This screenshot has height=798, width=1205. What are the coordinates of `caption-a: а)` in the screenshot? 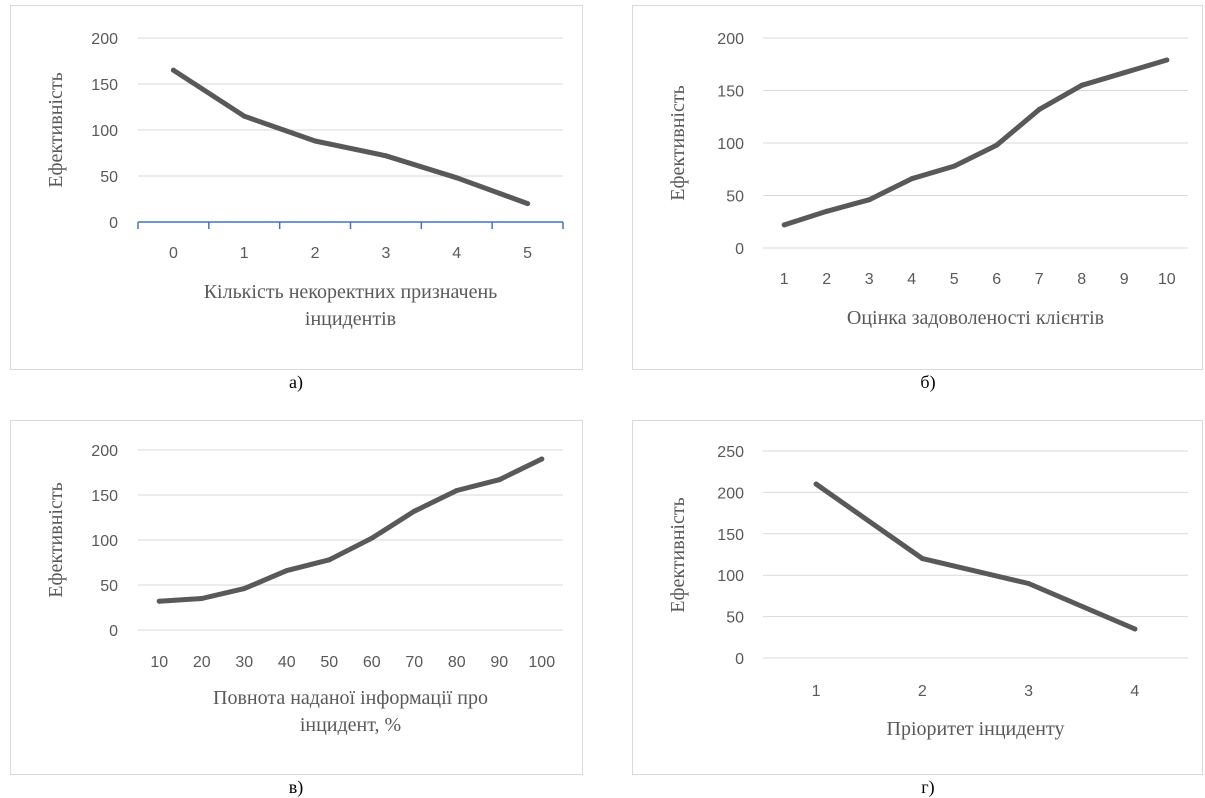 It's located at (296, 382).